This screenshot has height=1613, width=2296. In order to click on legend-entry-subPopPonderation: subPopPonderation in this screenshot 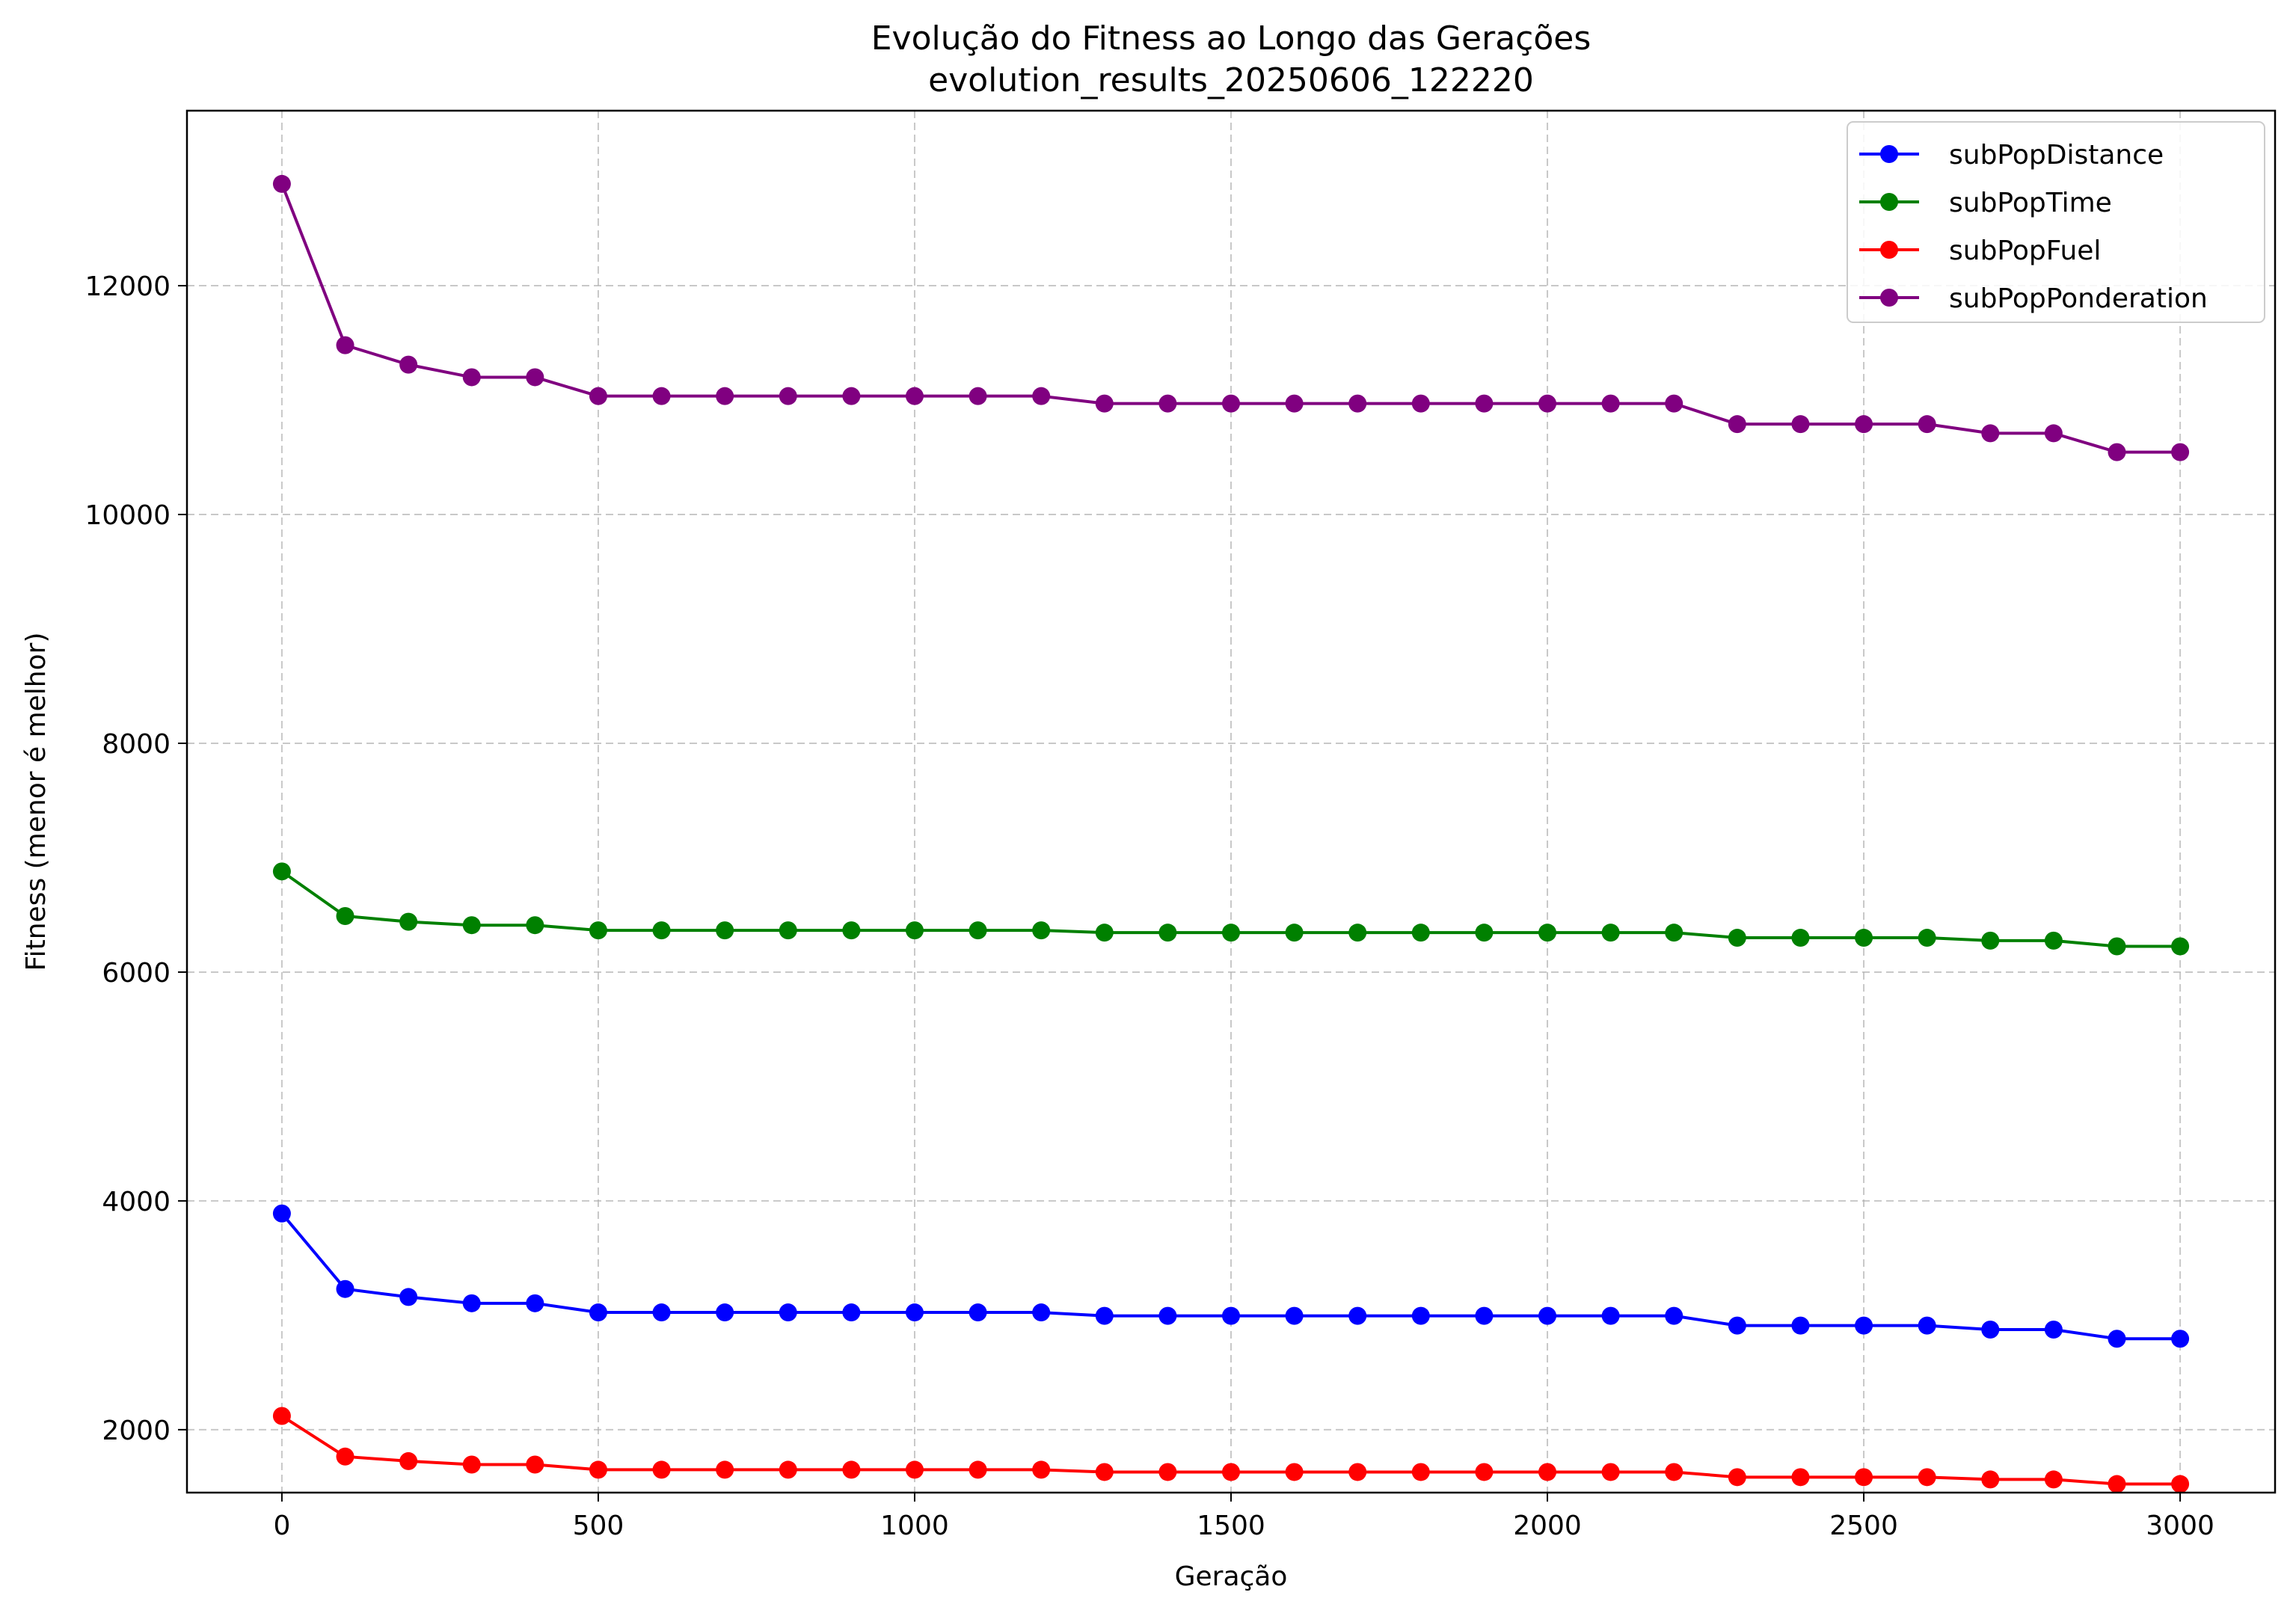, I will do `click(2033, 298)`.